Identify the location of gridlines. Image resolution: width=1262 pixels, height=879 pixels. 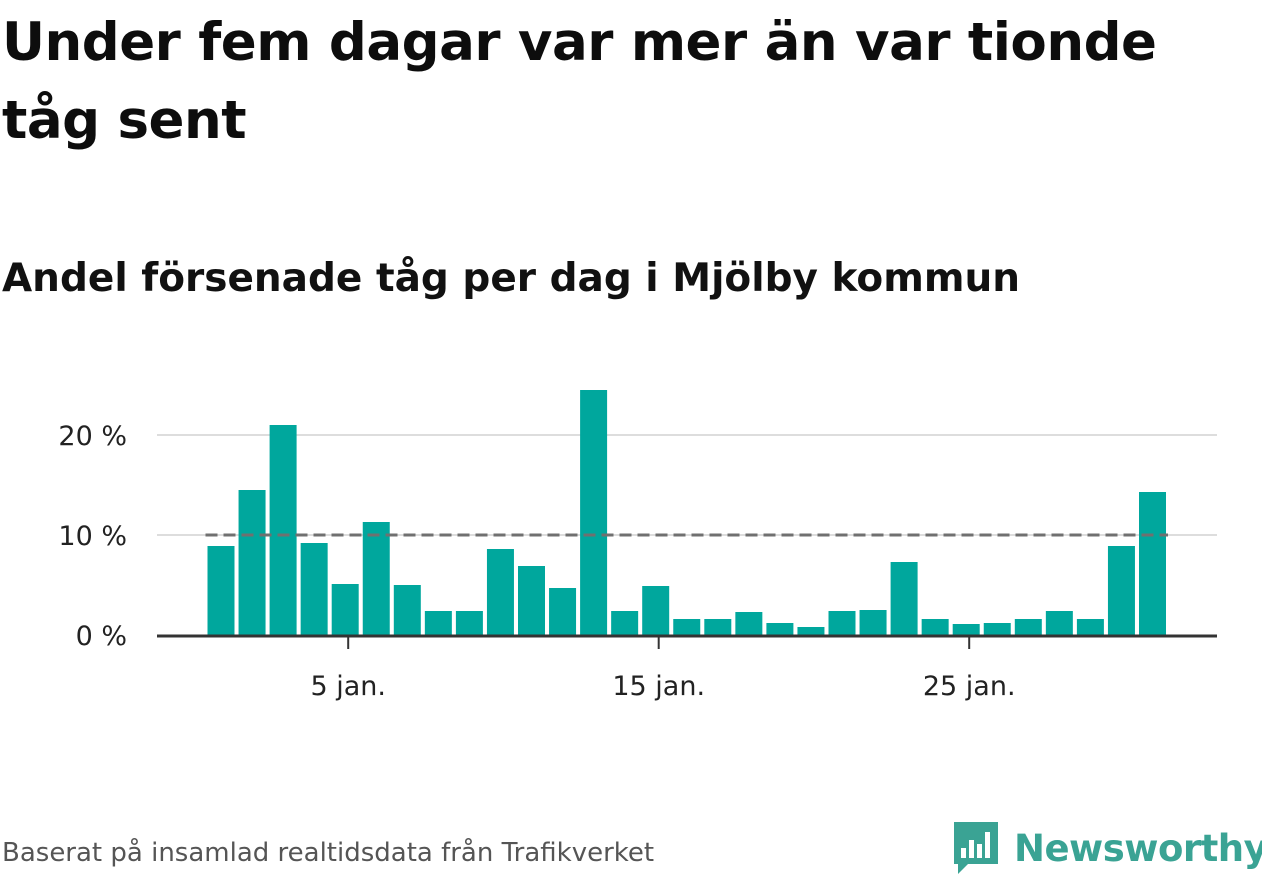
(687, 485).